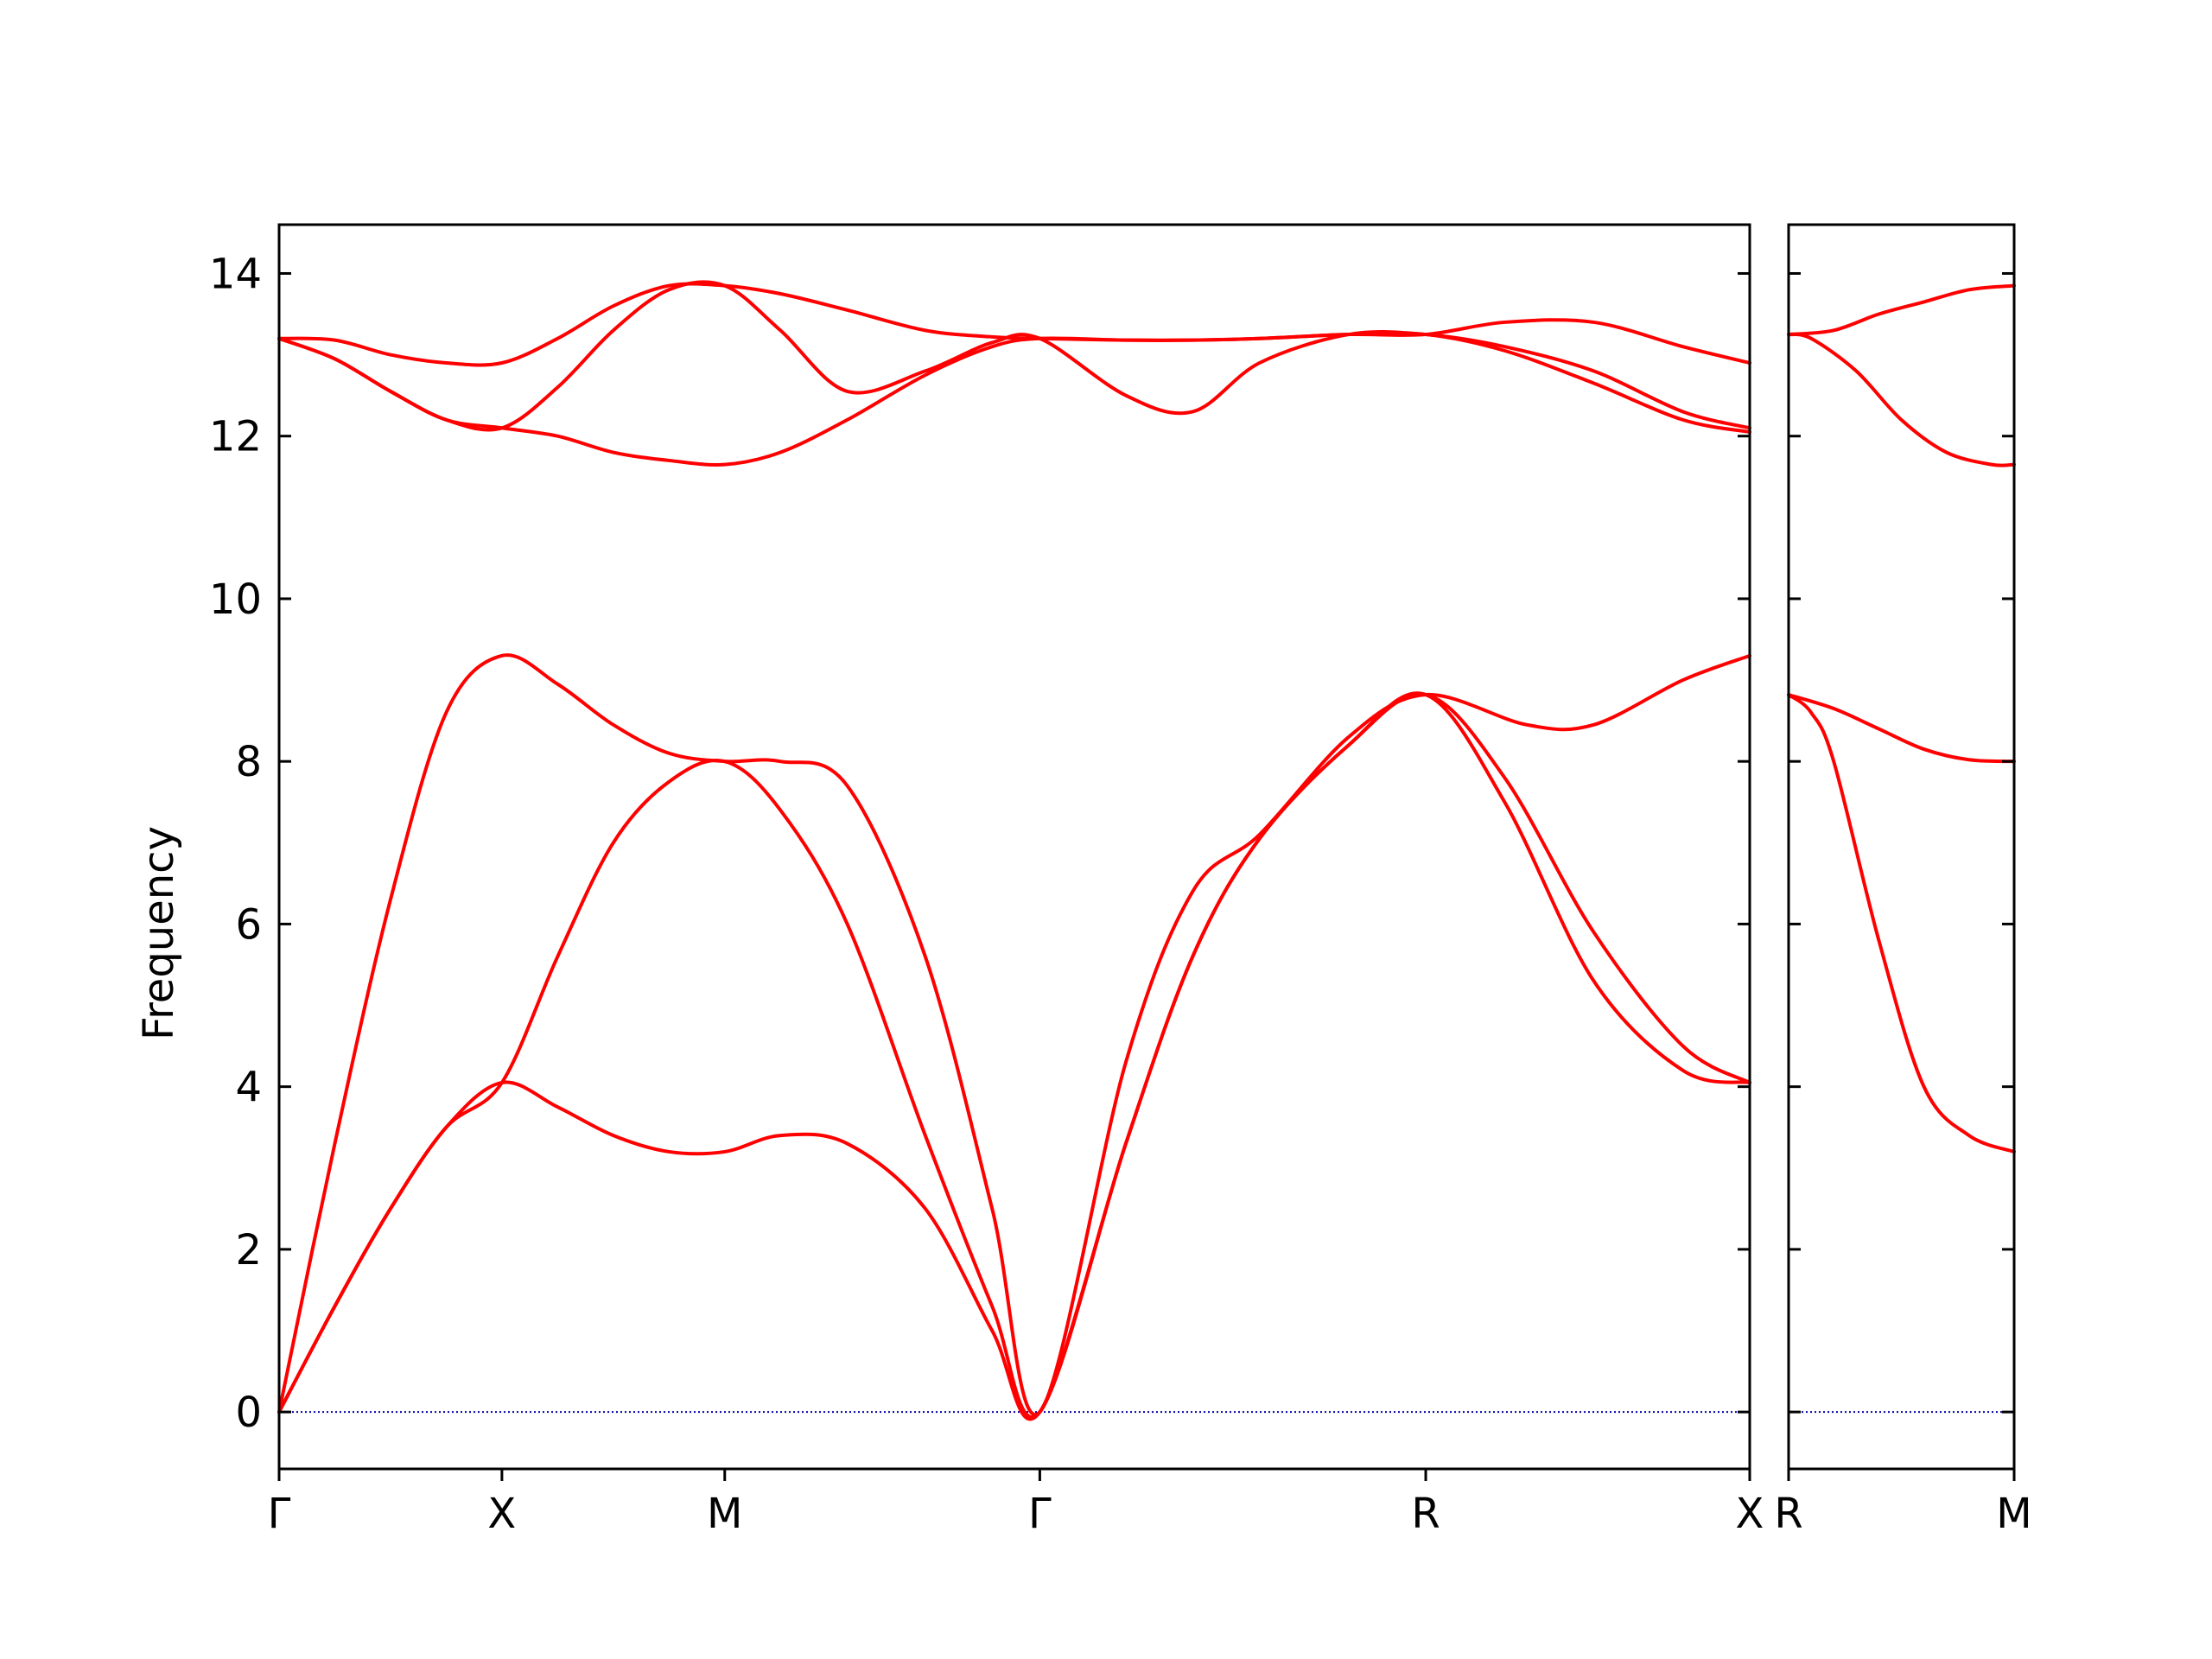  What do you see at coordinates (248, 1413) in the screenshot?
I see `y-tick-label: 0` at bounding box center [248, 1413].